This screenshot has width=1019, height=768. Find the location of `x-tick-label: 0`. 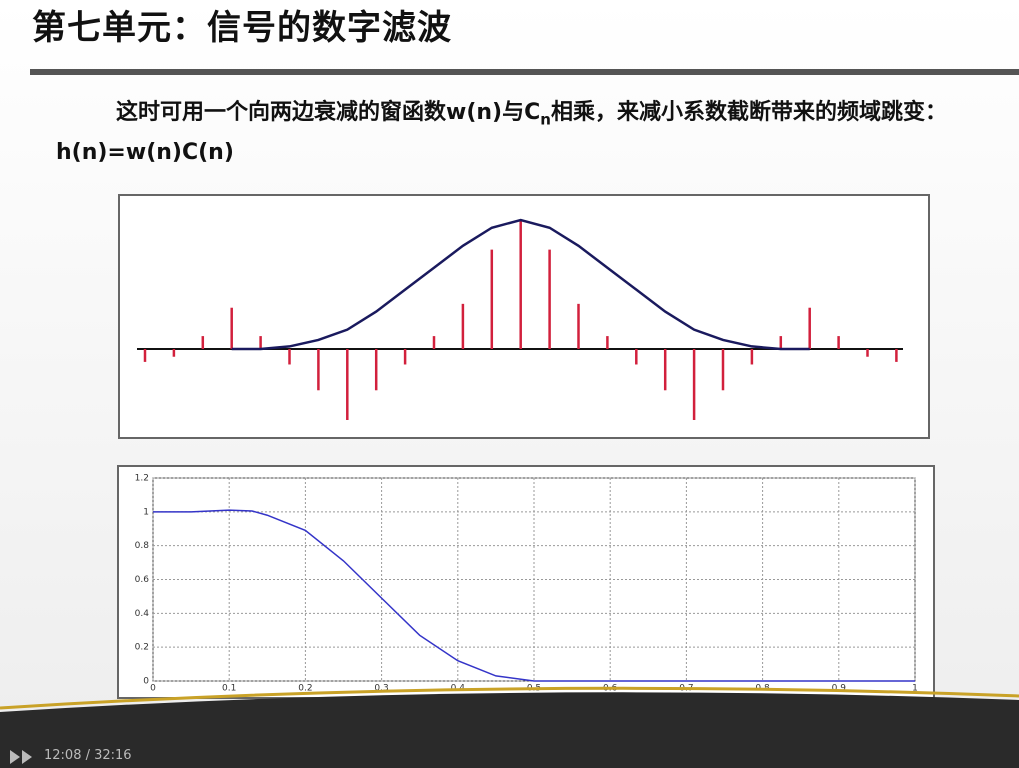

x-tick-label: 0 is located at coordinates (153, 689).